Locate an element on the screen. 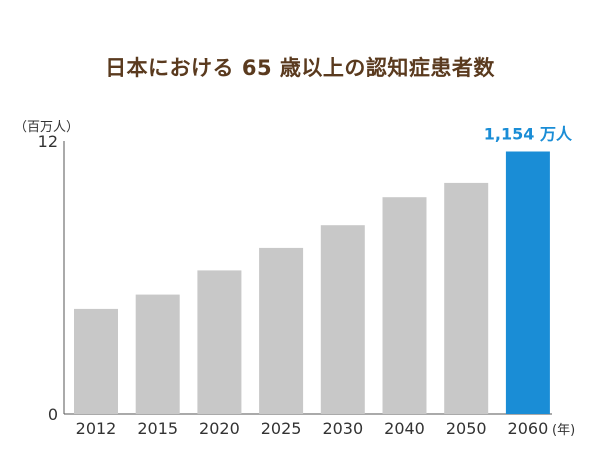 This screenshot has height=450, width=600. bar-2050 is located at coordinates (466, 298).